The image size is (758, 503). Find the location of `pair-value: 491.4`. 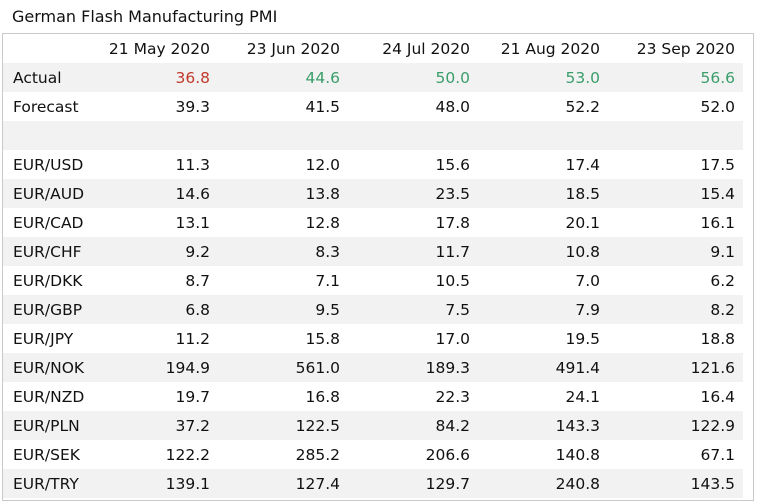

pair-value: 491.4 is located at coordinates (543, 367).